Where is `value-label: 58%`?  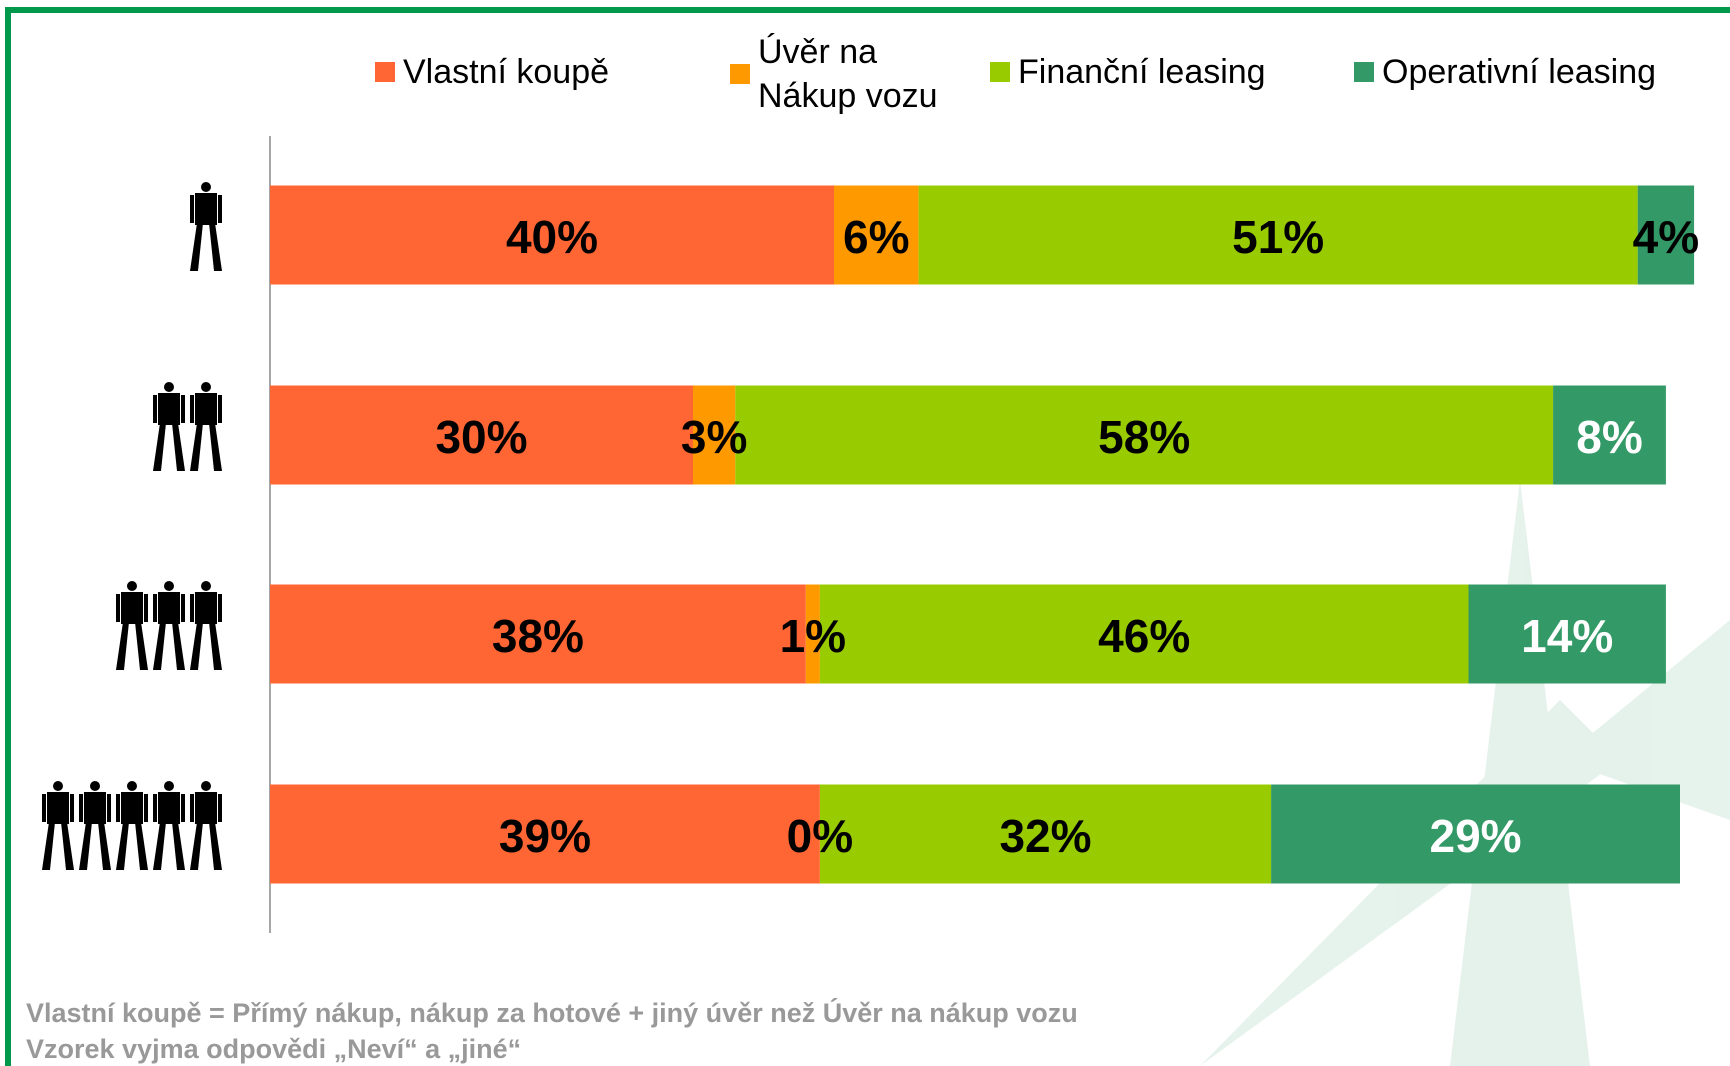
value-label: 58% is located at coordinates (1144, 437).